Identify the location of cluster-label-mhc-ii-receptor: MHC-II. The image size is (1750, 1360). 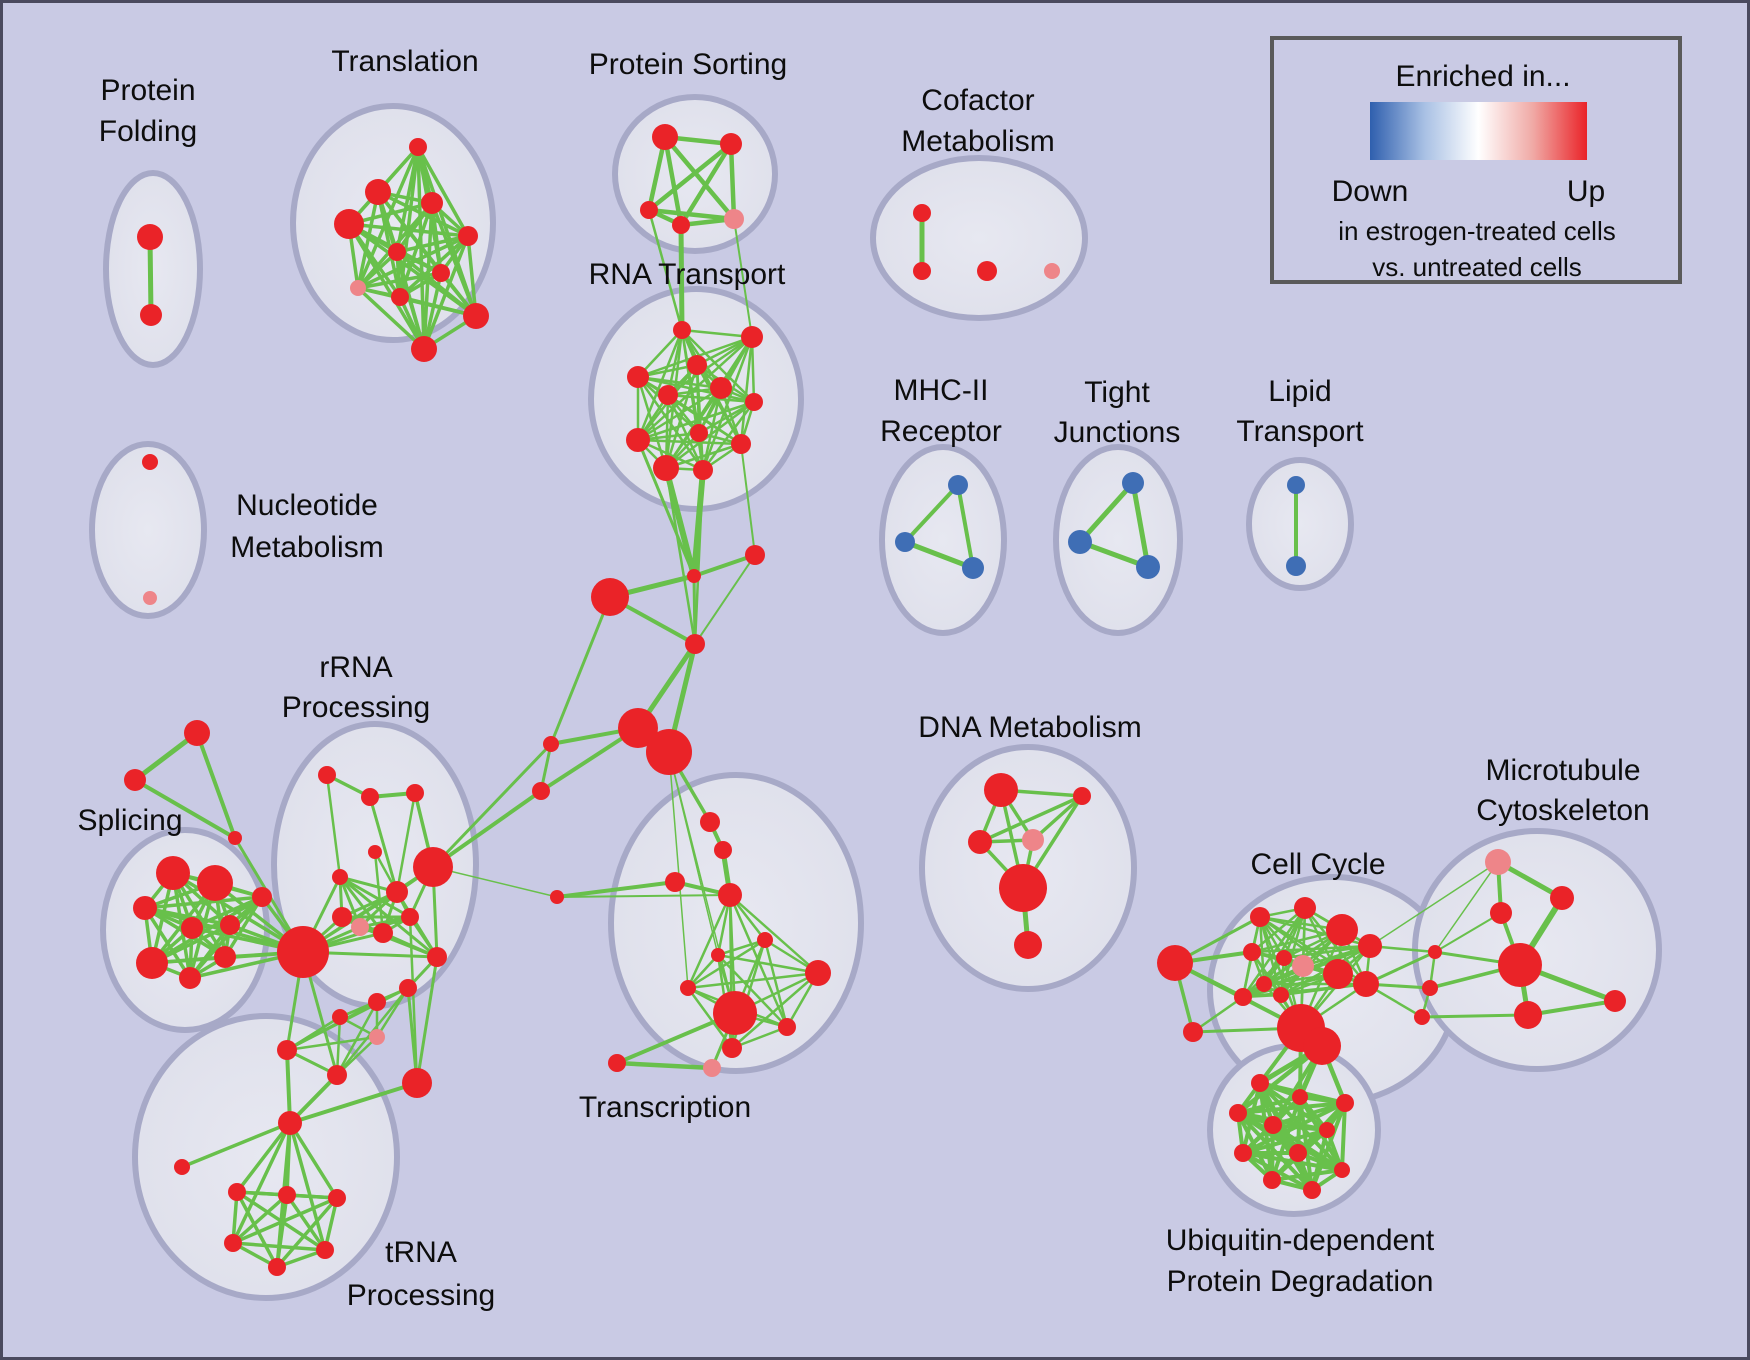
(941, 390).